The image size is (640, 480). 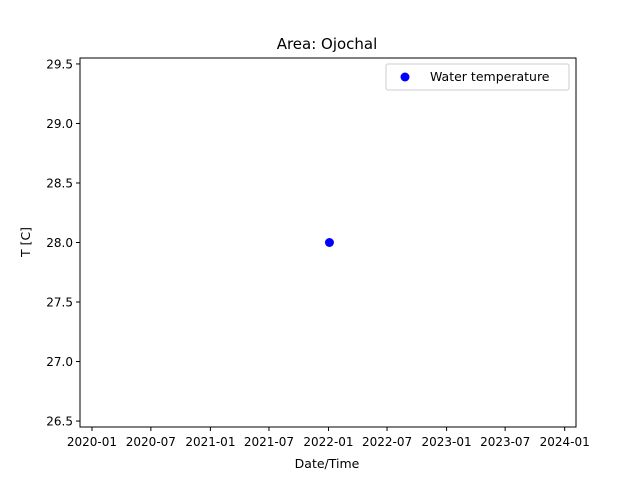 What do you see at coordinates (59, 124) in the screenshot?
I see `y-tick-label: 29.0` at bounding box center [59, 124].